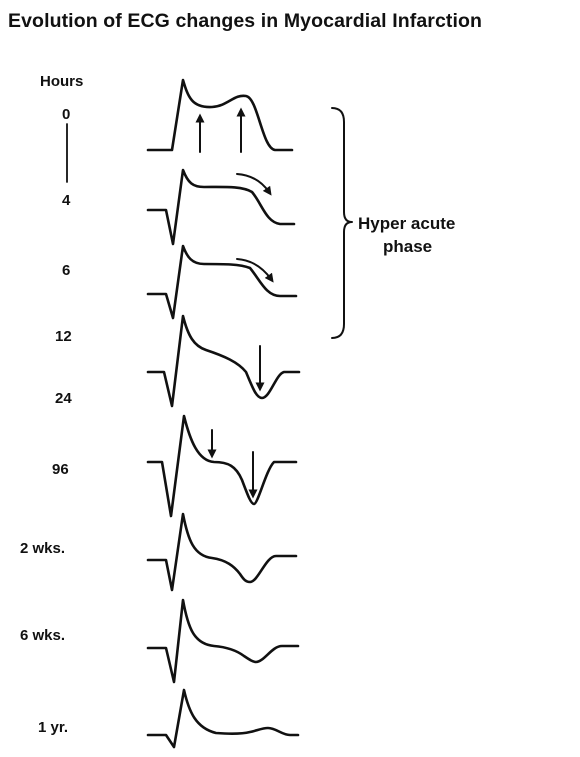  I want to click on stage-label-0h: 0, so click(66, 114).